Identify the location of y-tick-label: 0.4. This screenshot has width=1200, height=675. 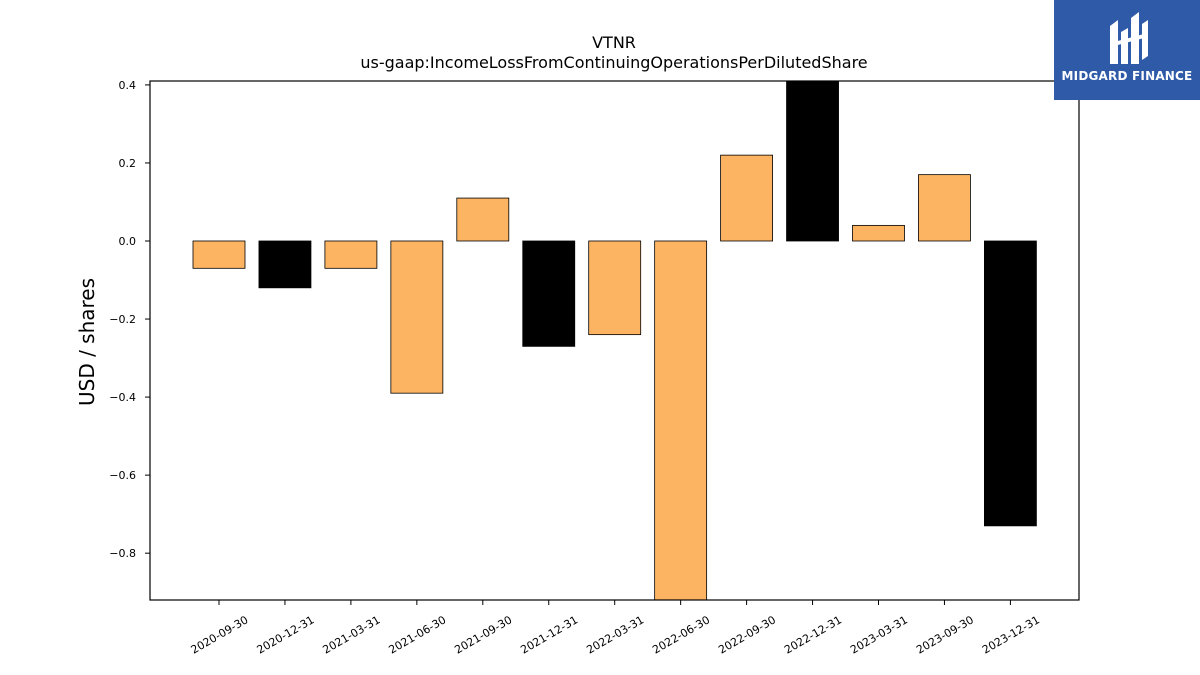
(128, 85).